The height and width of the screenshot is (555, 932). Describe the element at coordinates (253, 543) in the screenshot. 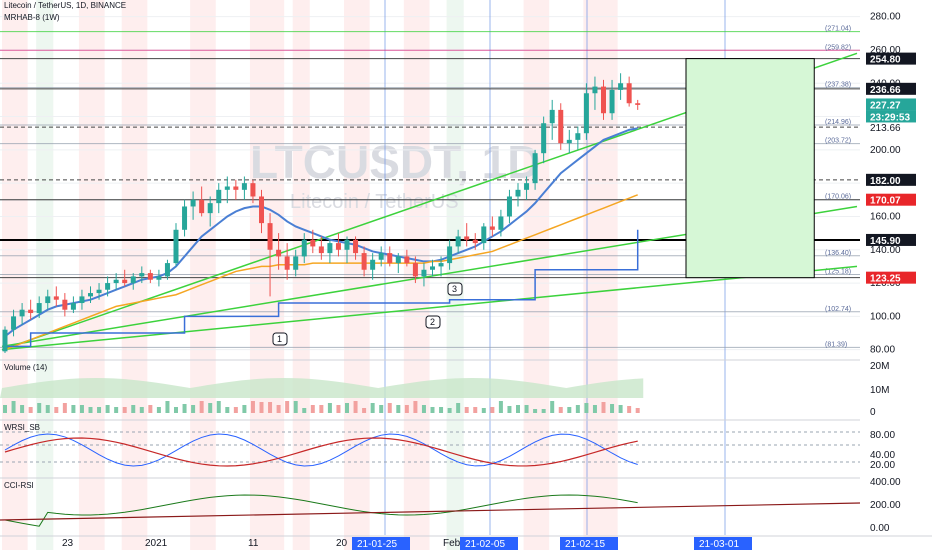

I see `time-axis-tick: 11` at that location.